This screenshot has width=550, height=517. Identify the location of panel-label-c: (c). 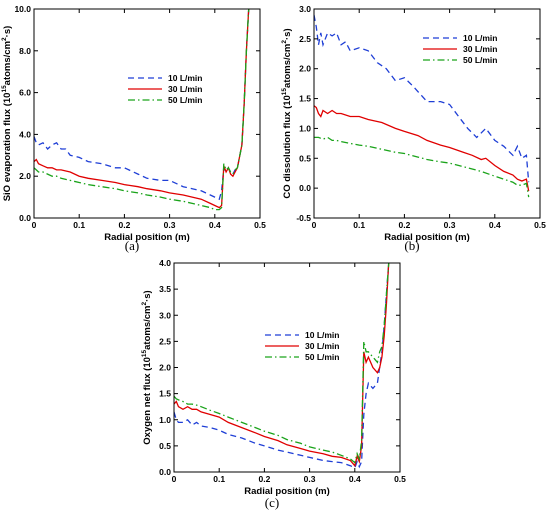
(272, 502).